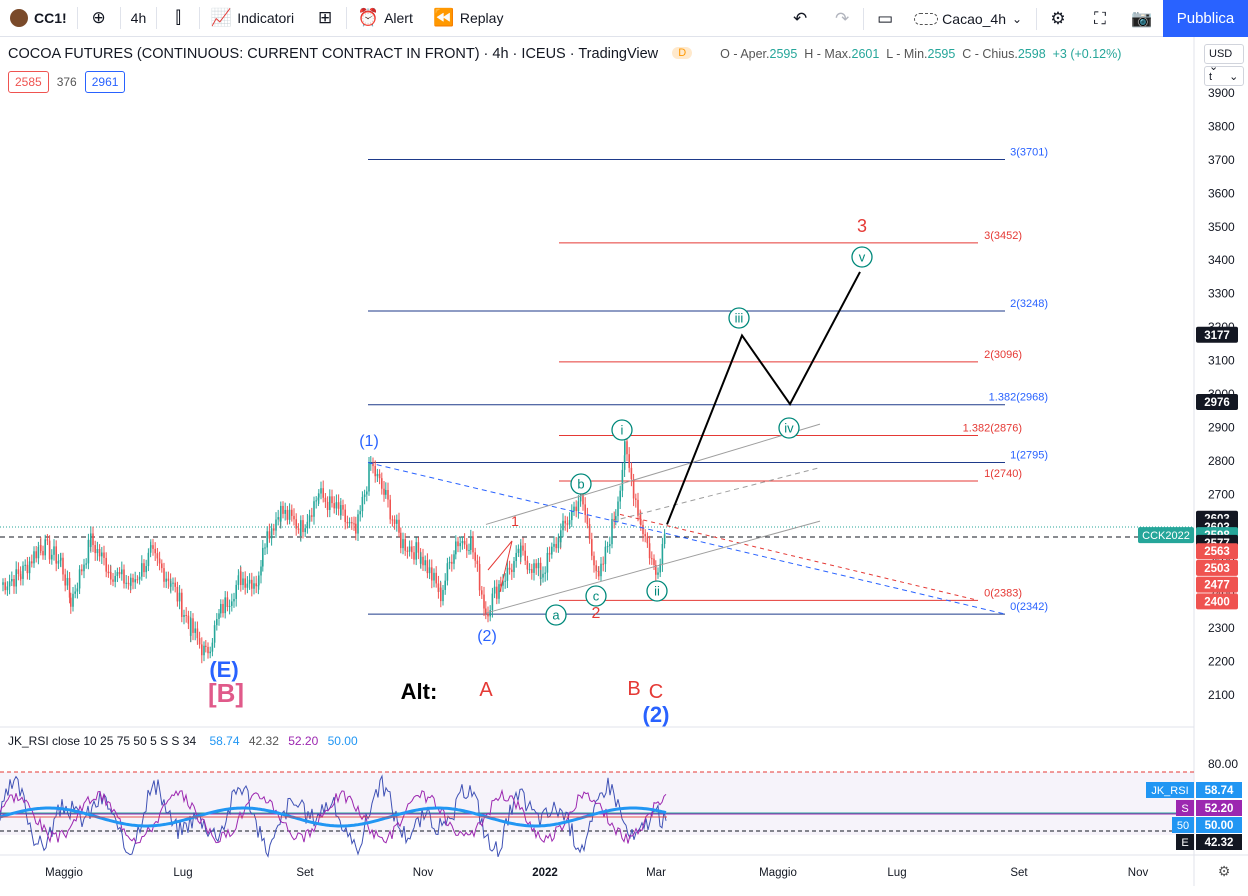 The height and width of the screenshot is (896, 1248). What do you see at coordinates (885, 18) in the screenshot?
I see `fullscreen-rect-button: ▭` at bounding box center [885, 18].